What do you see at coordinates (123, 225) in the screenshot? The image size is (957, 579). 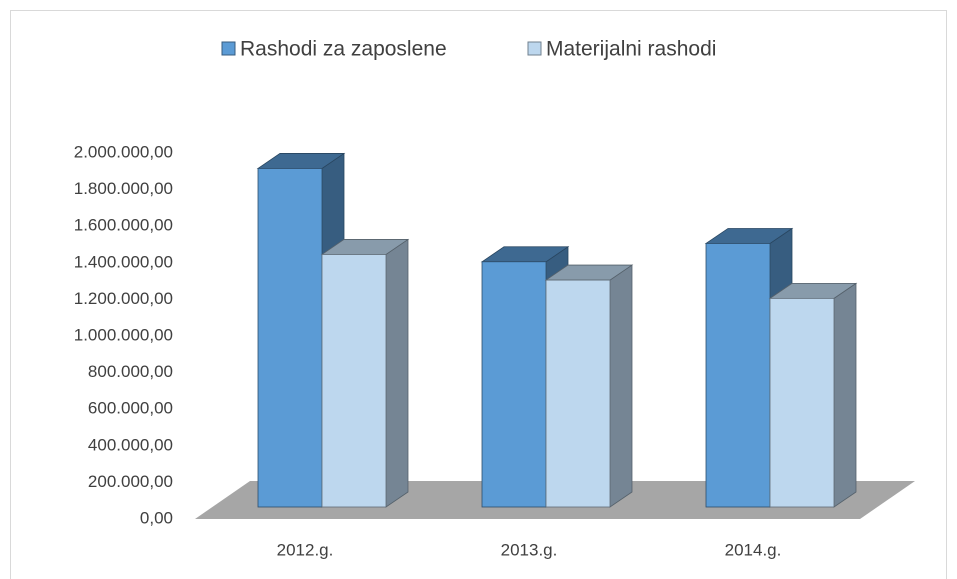 I see `y-tick-label: 1.600.000,00` at bounding box center [123, 225].